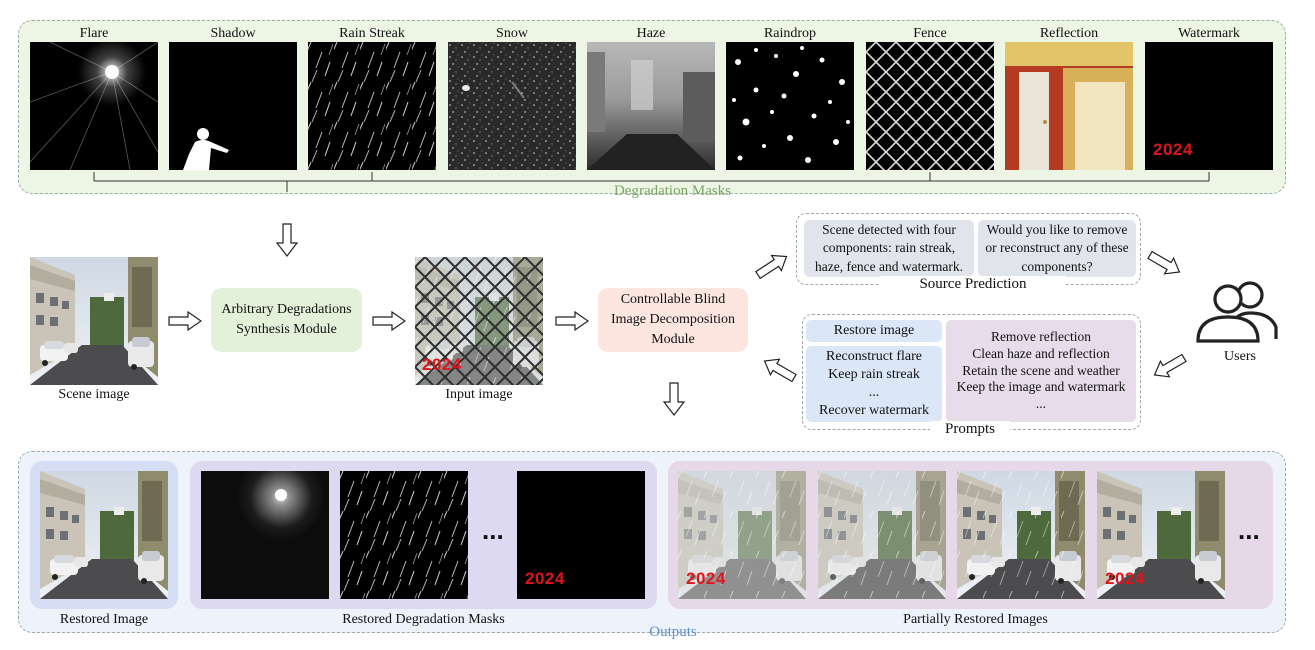 The width and height of the screenshot is (1315, 650). I want to click on restored-rain-mask, so click(404, 535).